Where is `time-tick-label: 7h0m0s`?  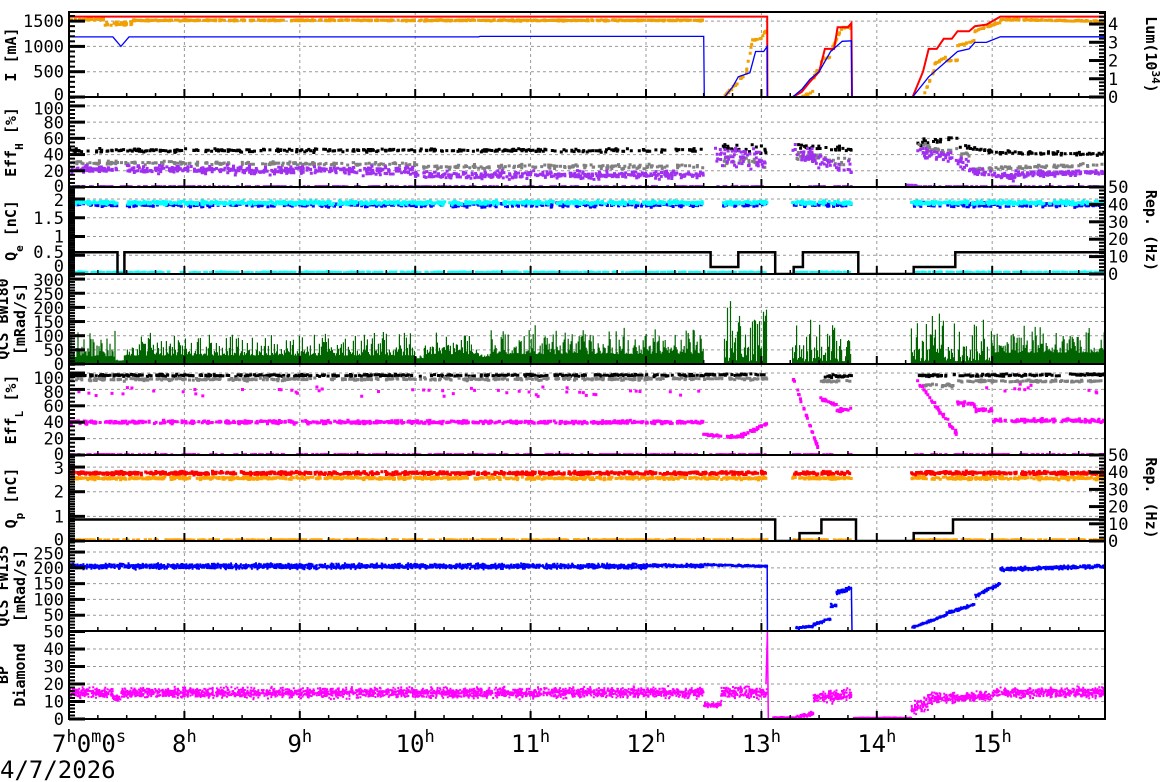
time-tick-label: 7h0m0s is located at coordinates (89, 742).